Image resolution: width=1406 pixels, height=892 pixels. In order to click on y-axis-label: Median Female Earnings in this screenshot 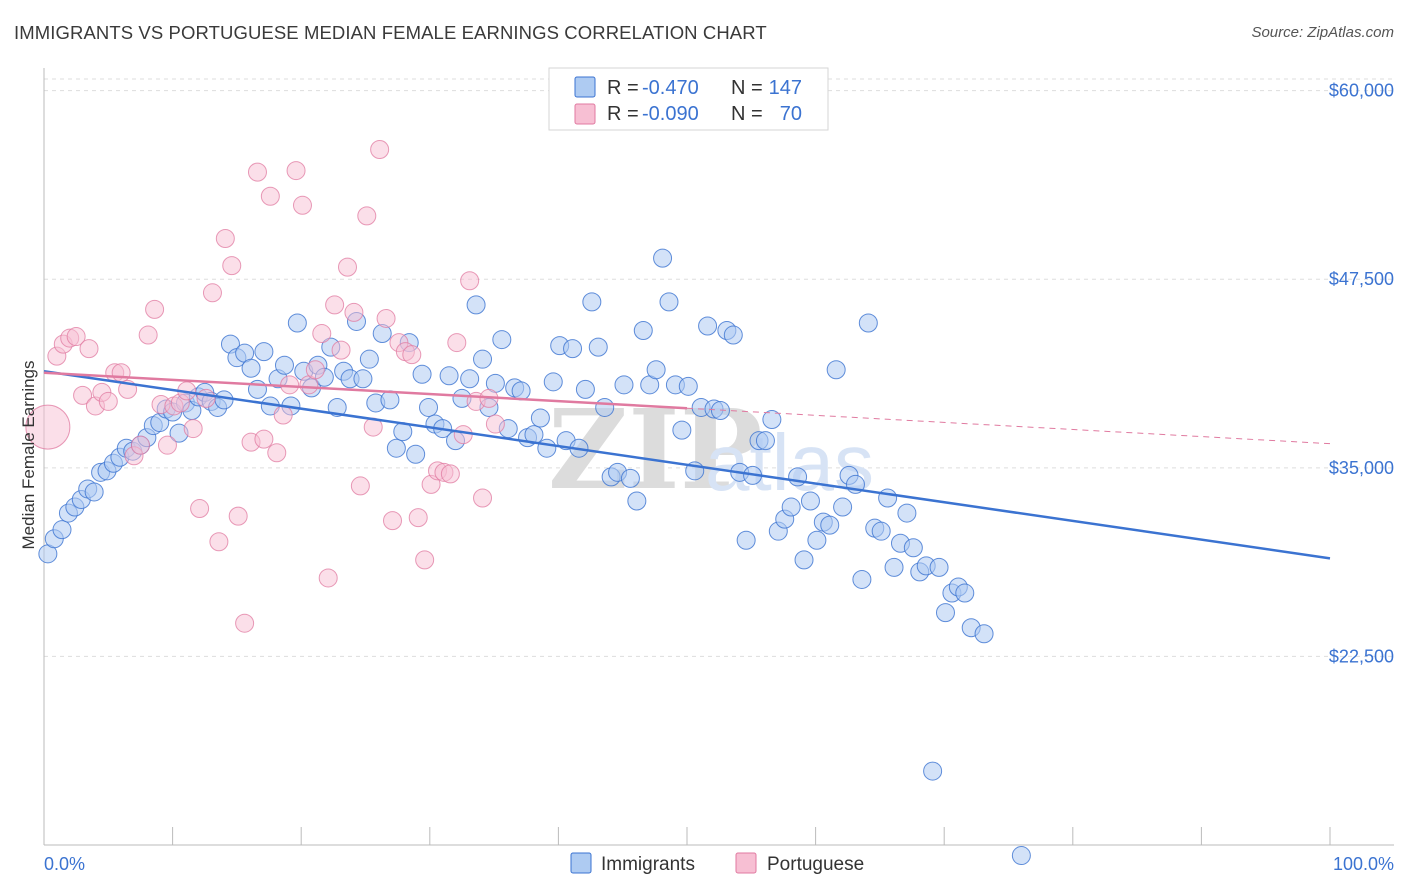, I will do `click(28, 455)`.